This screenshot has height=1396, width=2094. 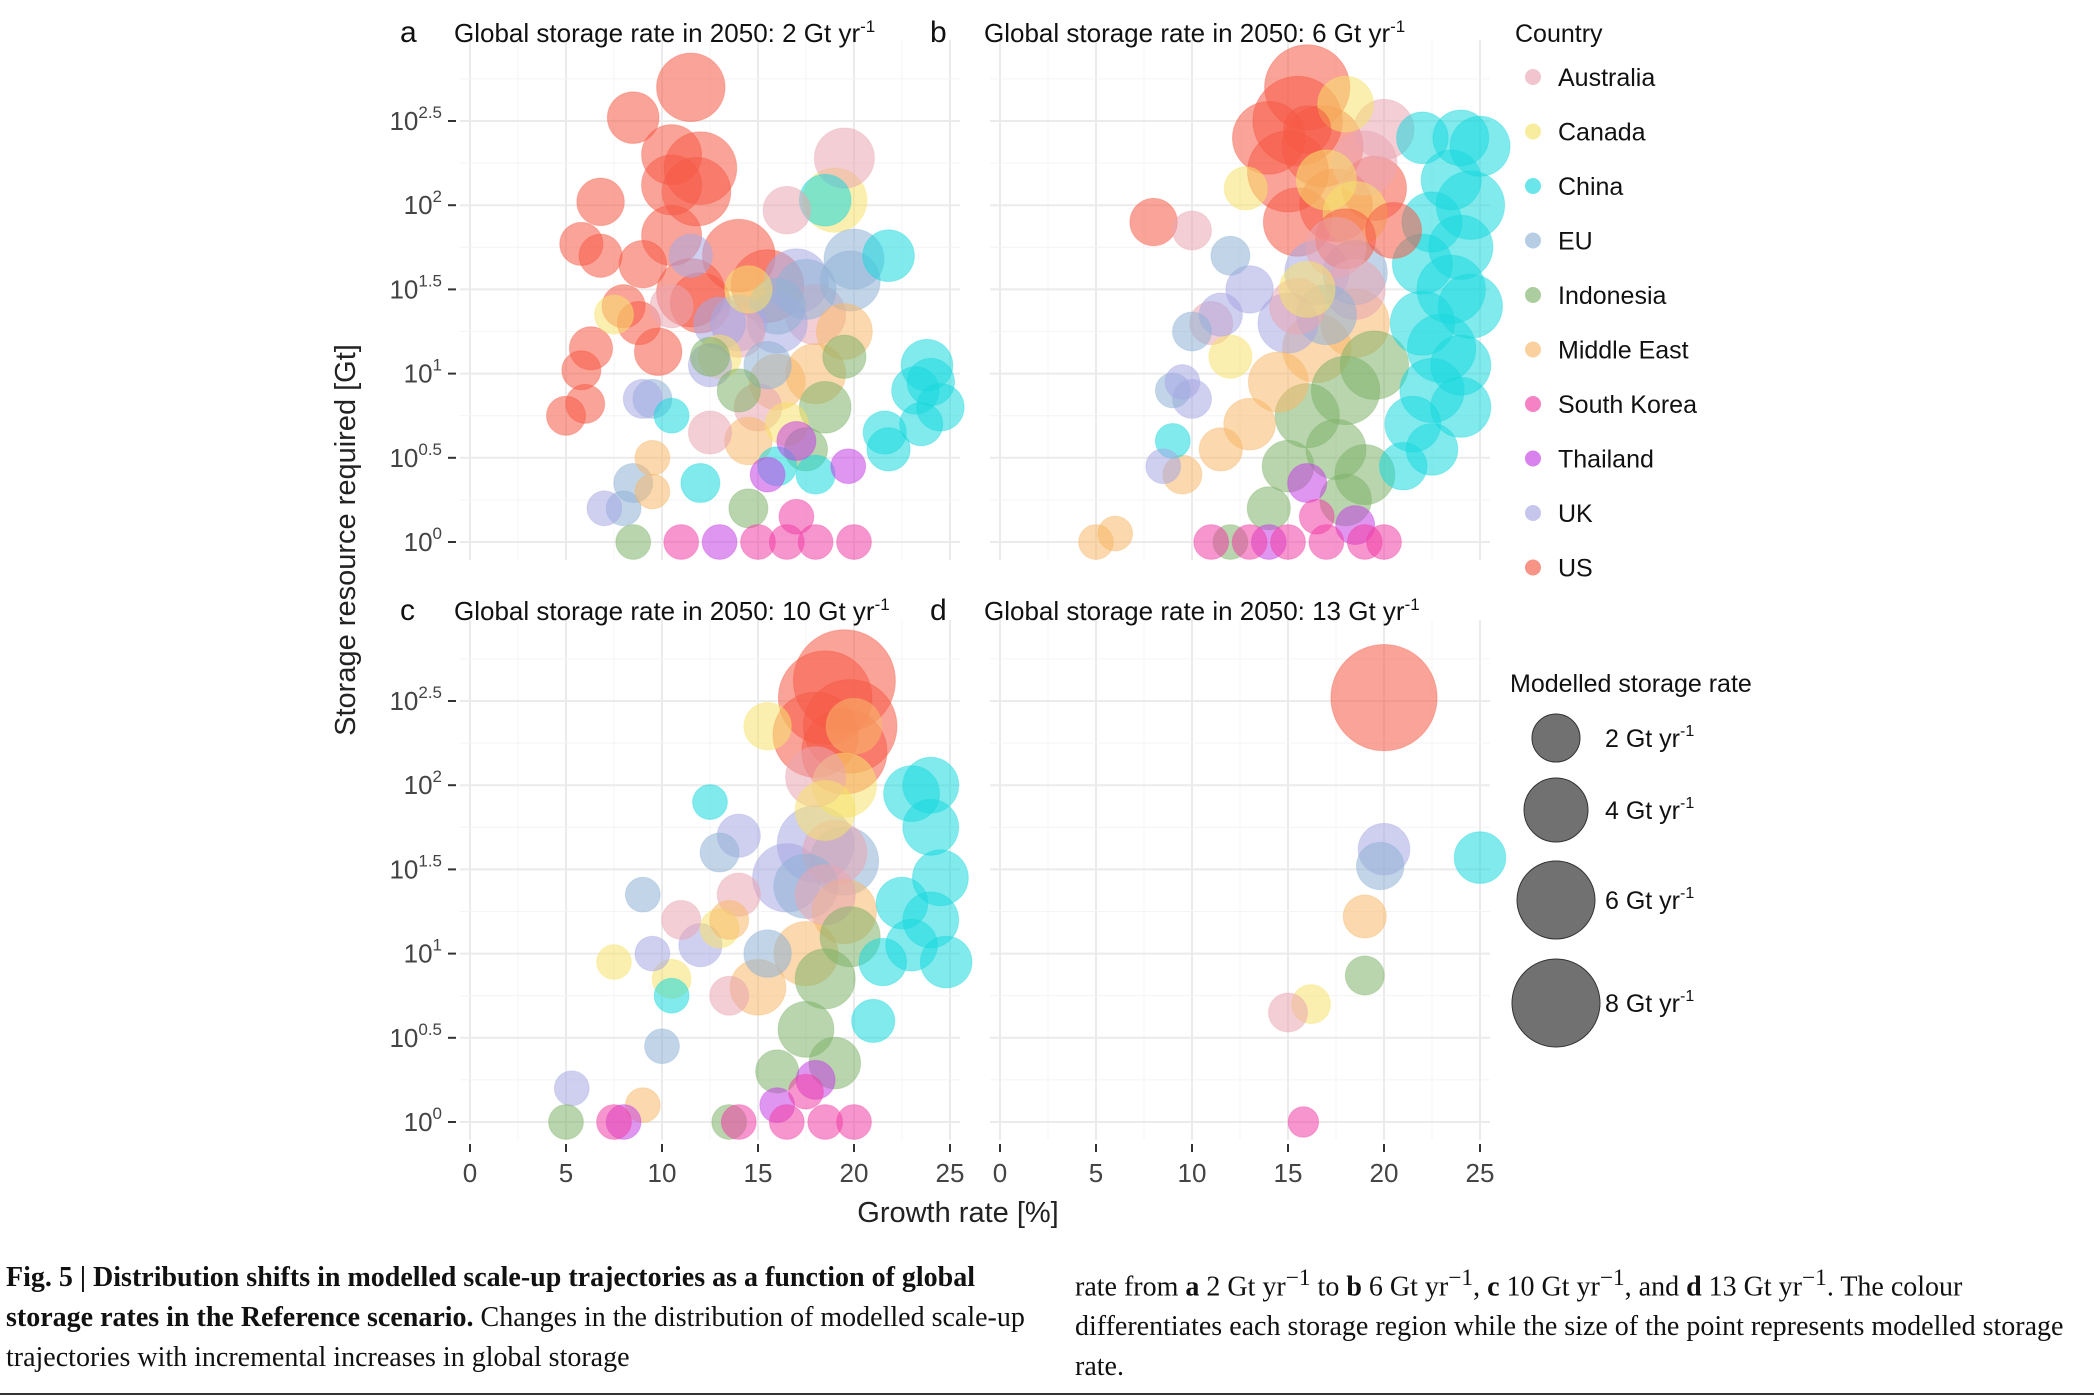 I want to click on caption-panel-letter: d, so click(x=1694, y=1287).